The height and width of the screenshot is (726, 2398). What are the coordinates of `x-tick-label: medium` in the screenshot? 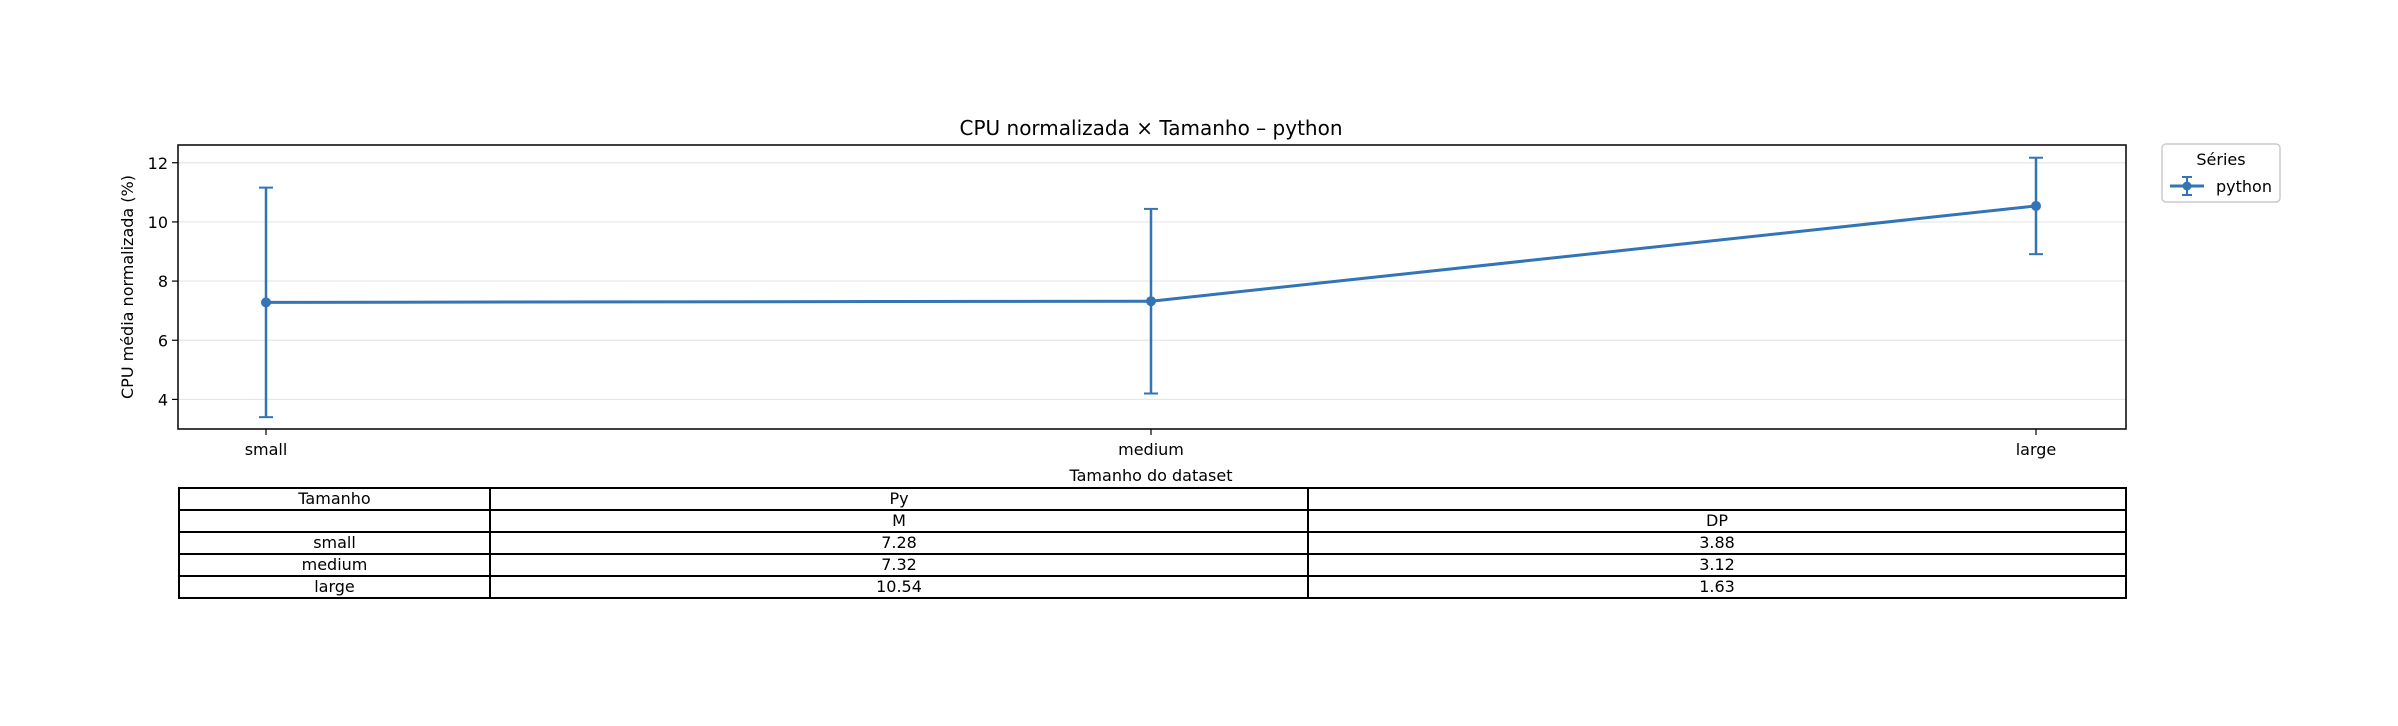 It's located at (1151, 449).